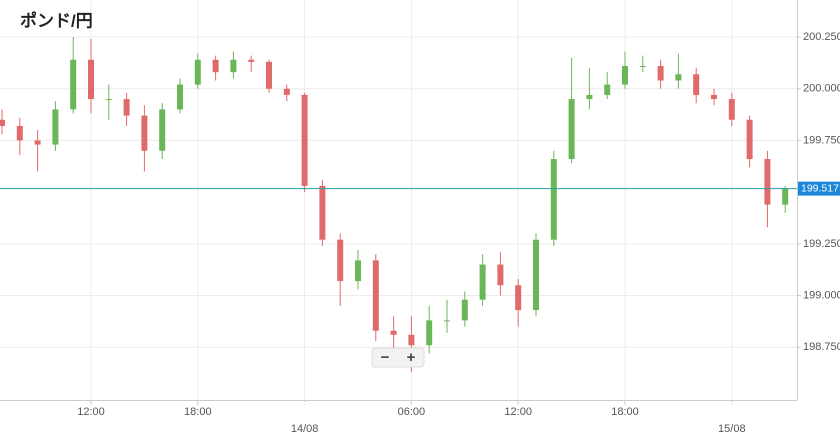 The width and height of the screenshot is (840, 442). I want to click on y-tick-label: 200.000, so click(821, 89).